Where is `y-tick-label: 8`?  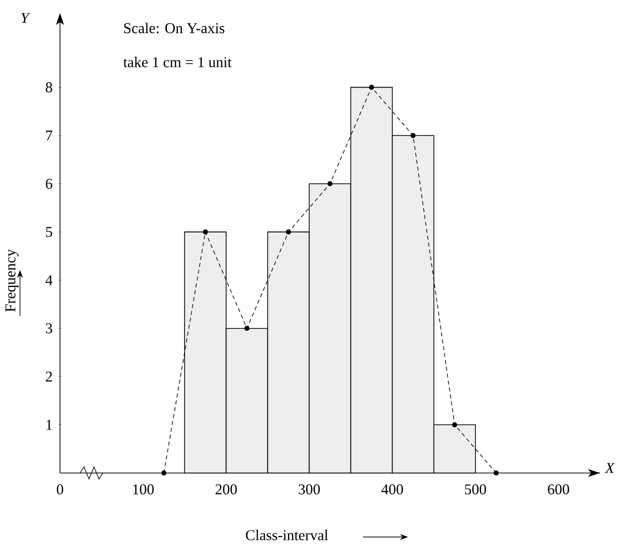
y-tick-label: 8 is located at coordinates (49, 87).